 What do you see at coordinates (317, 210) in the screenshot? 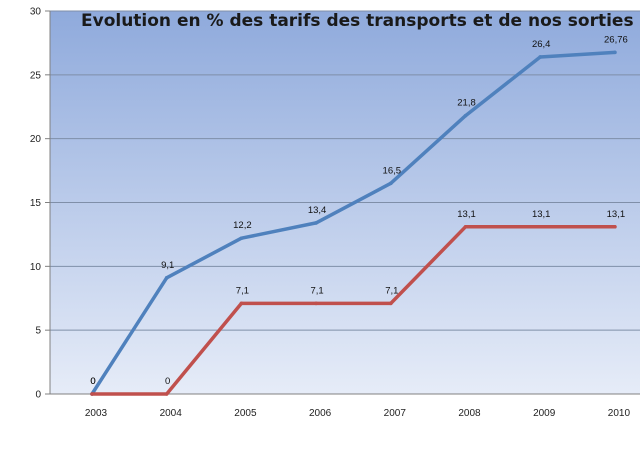
I see `data-label: 13,4` at bounding box center [317, 210].